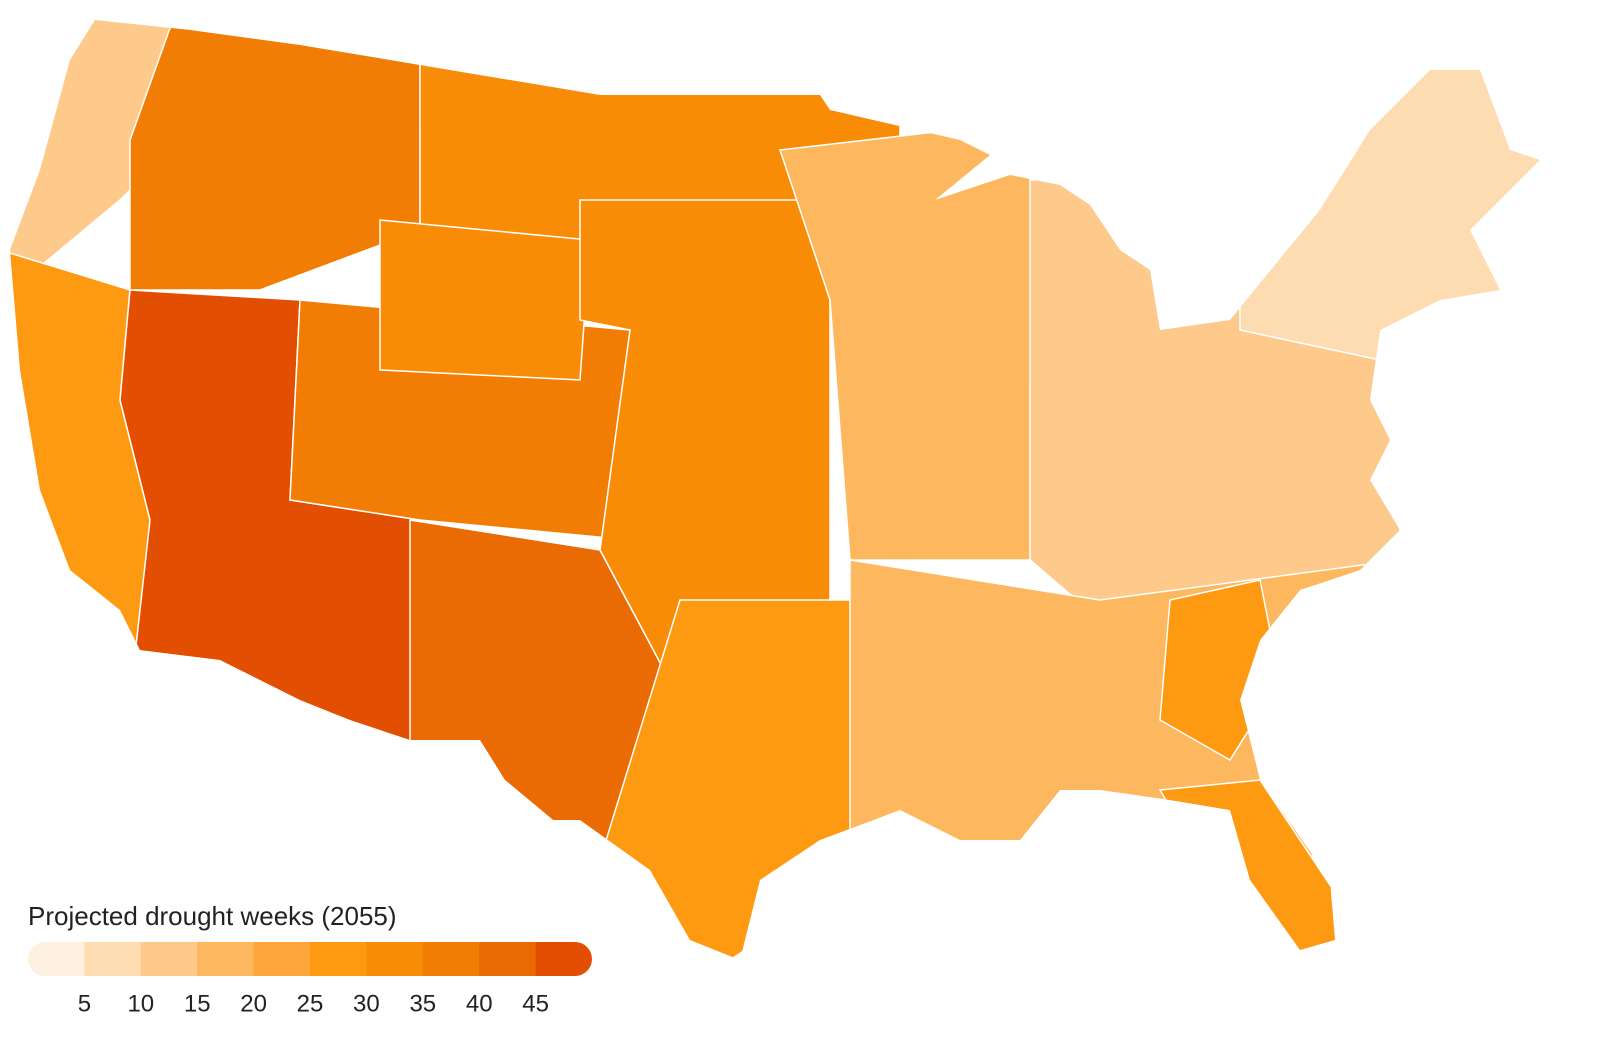 The height and width of the screenshot is (1044, 1600). I want to click on legend-tick-label: 10, so click(140, 1003).